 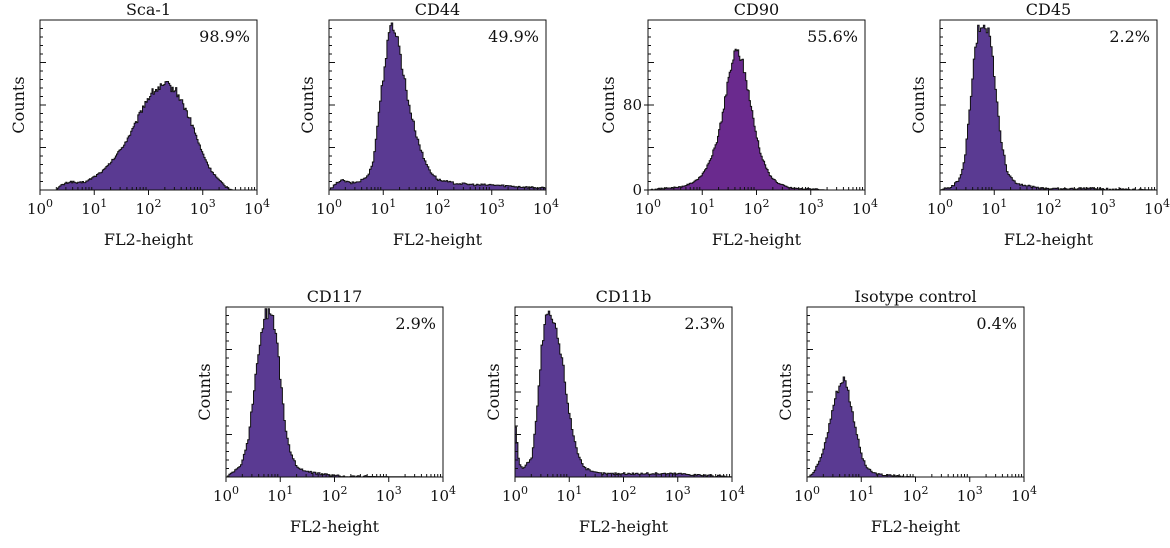 I want to click on panel-title: CD44, so click(x=437, y=9).